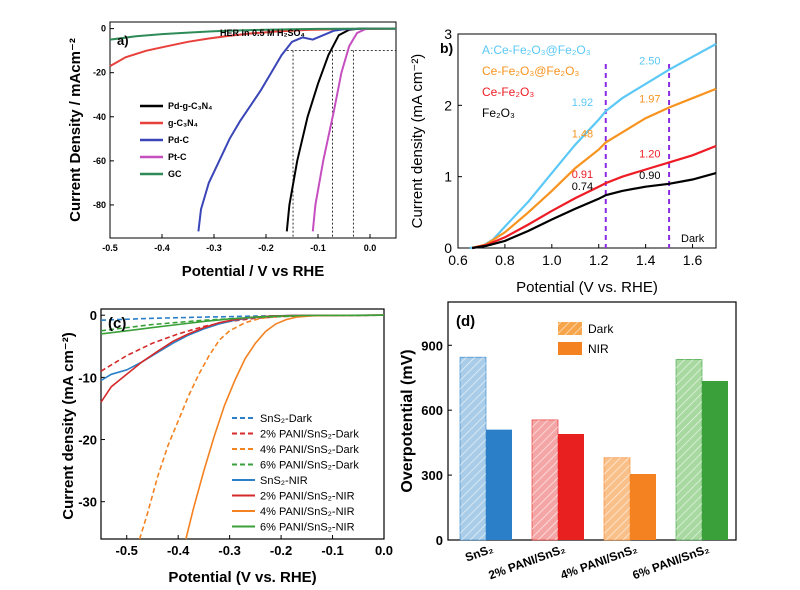  I want to click on legend-label: 2% PANI/SnS₂-Dark, so click(309, 435).